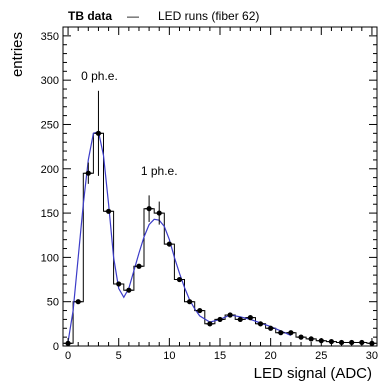 The width and height of the screenshot is (381, 385). I want to click on x-axis-title: LED signal (ADC), so click(313, 373).